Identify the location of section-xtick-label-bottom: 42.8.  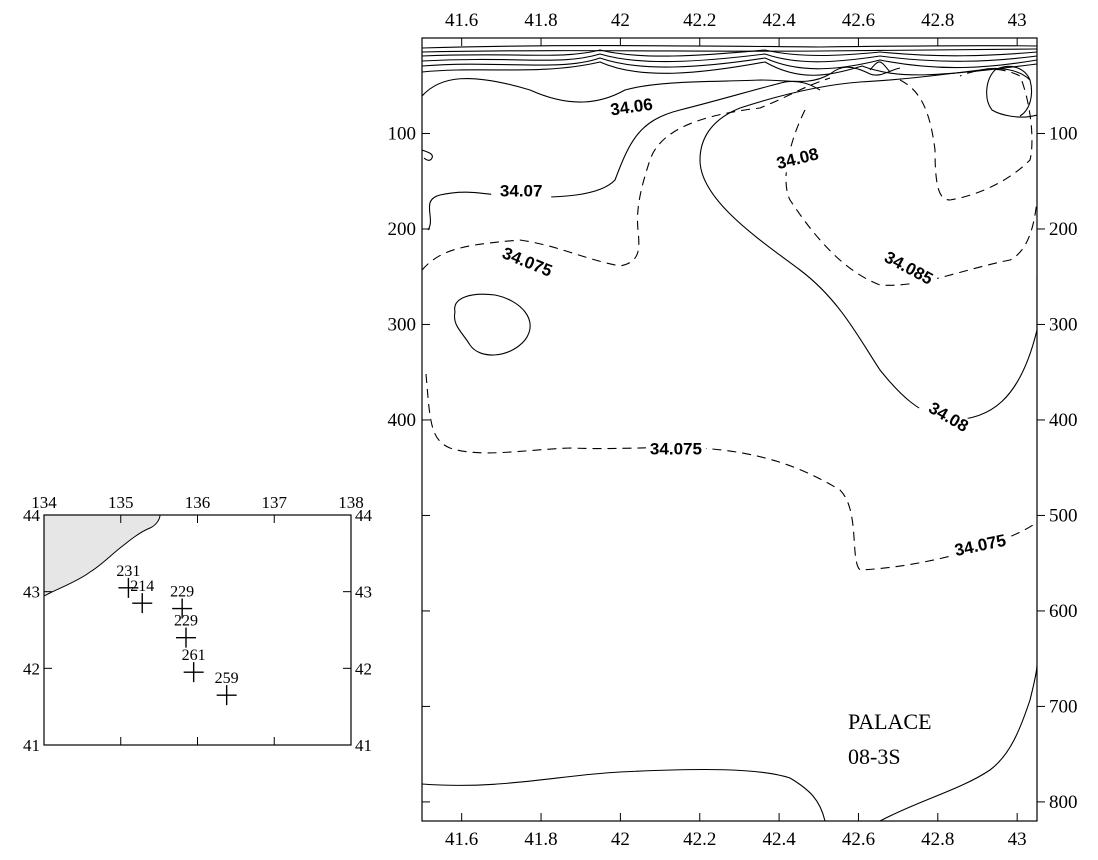
(937, 839).